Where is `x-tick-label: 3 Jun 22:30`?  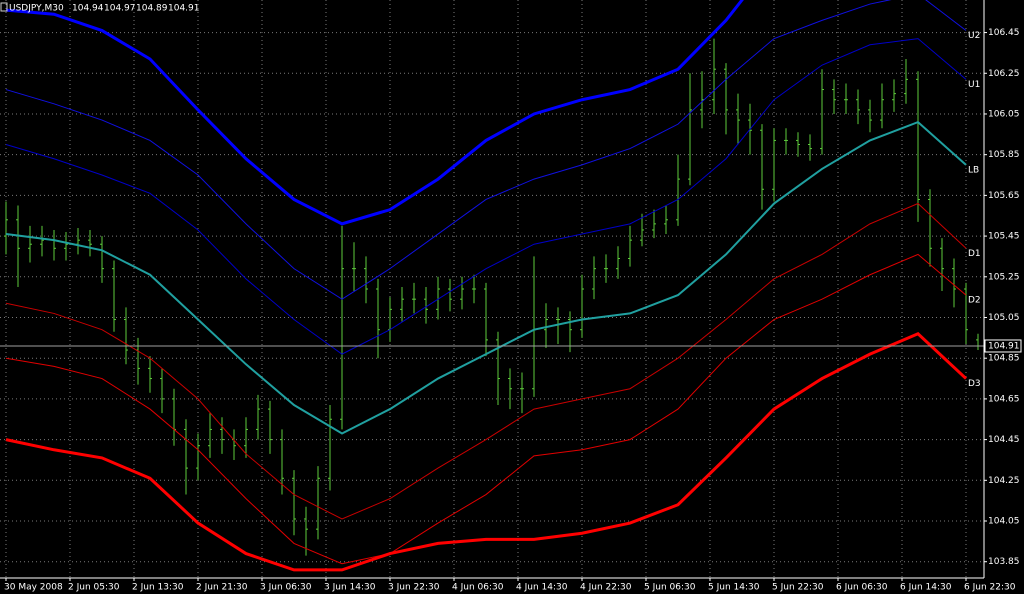
x-tick-label: 3 Jun 22:30 is located at coordinates (414, 588).